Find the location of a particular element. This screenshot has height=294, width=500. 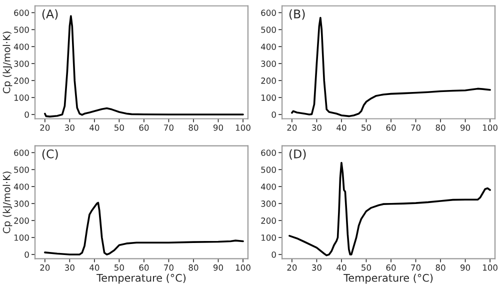

chart-title: (D) is located at coordinates (297, 154).